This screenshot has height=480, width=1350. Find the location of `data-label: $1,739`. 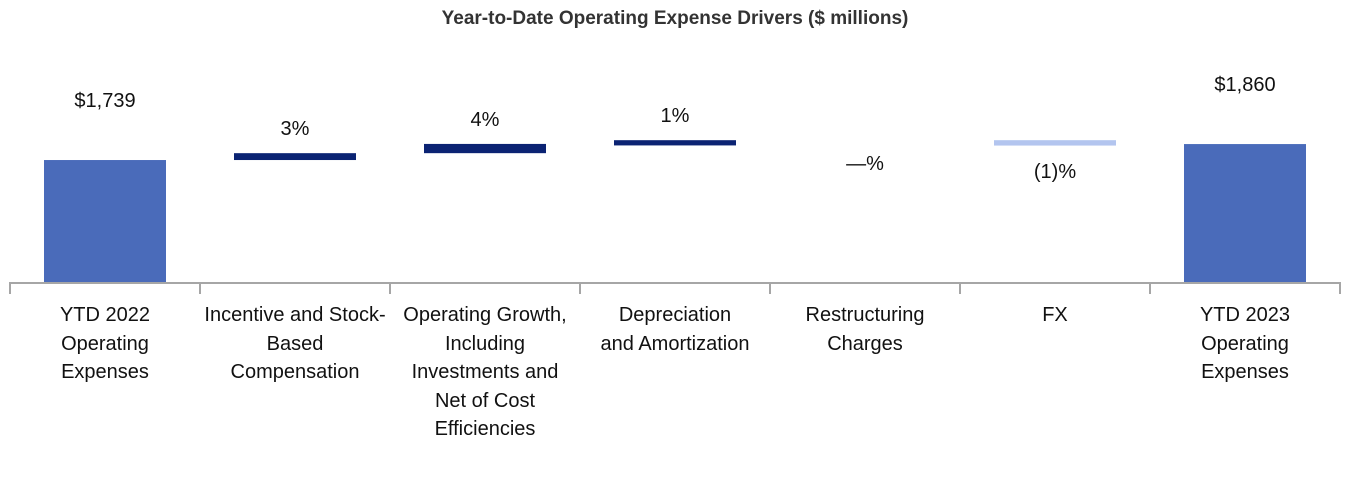

data-label: $1,739 is located at coordinates (105, 101).